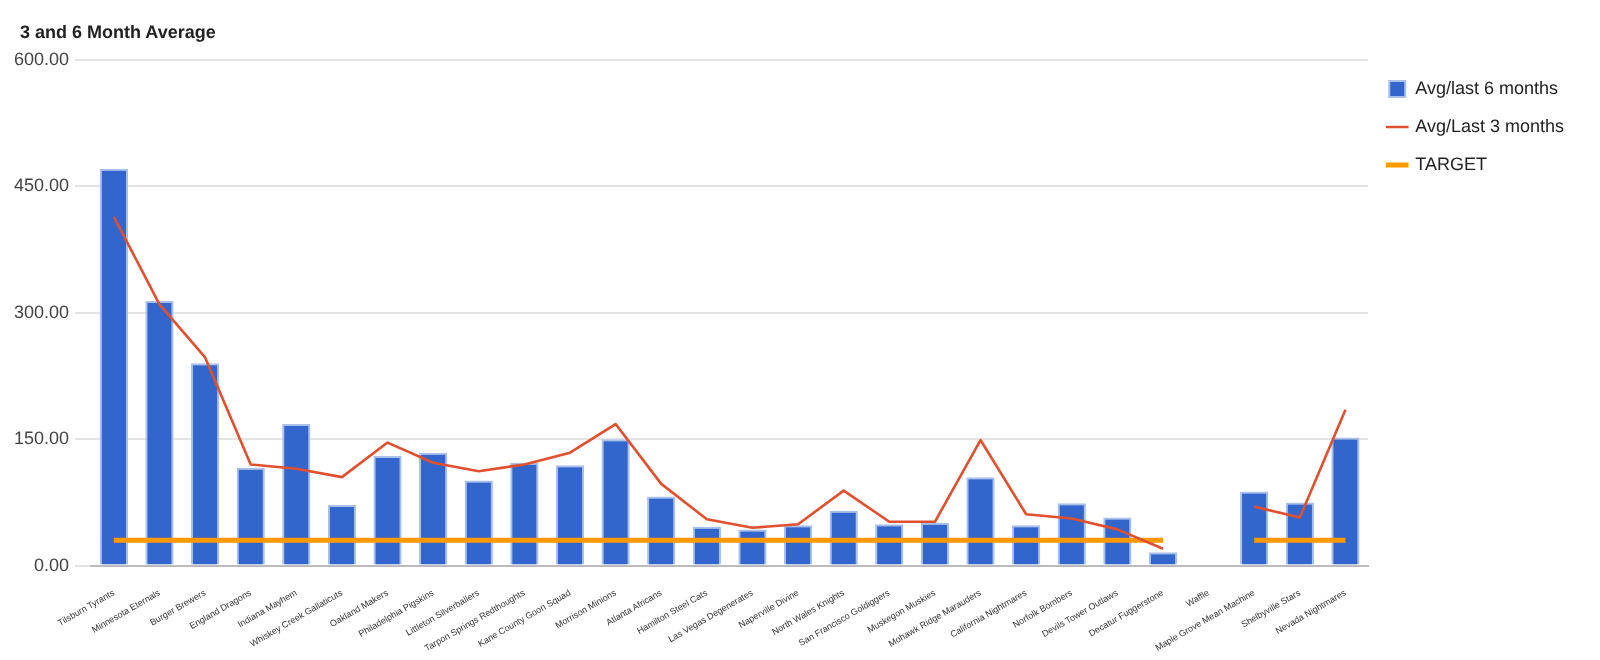  Describe the element at coordinates (41, 58) in the screenshot. I see `y-tick-label: 600.00` at that location.